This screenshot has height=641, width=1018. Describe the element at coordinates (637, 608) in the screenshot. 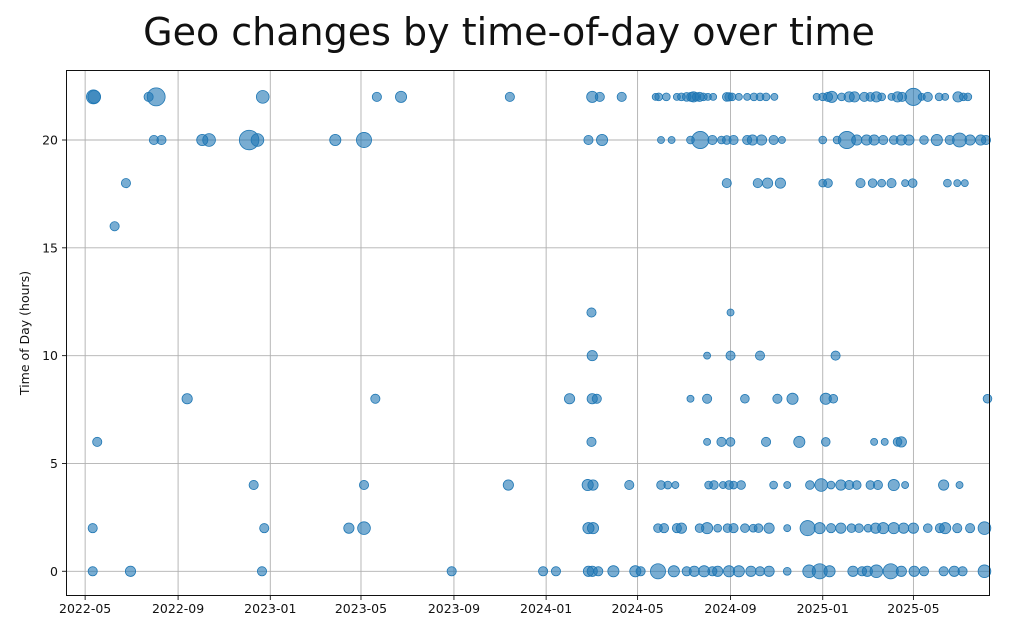

I see `x-tick-label: 2024-05` at that location.